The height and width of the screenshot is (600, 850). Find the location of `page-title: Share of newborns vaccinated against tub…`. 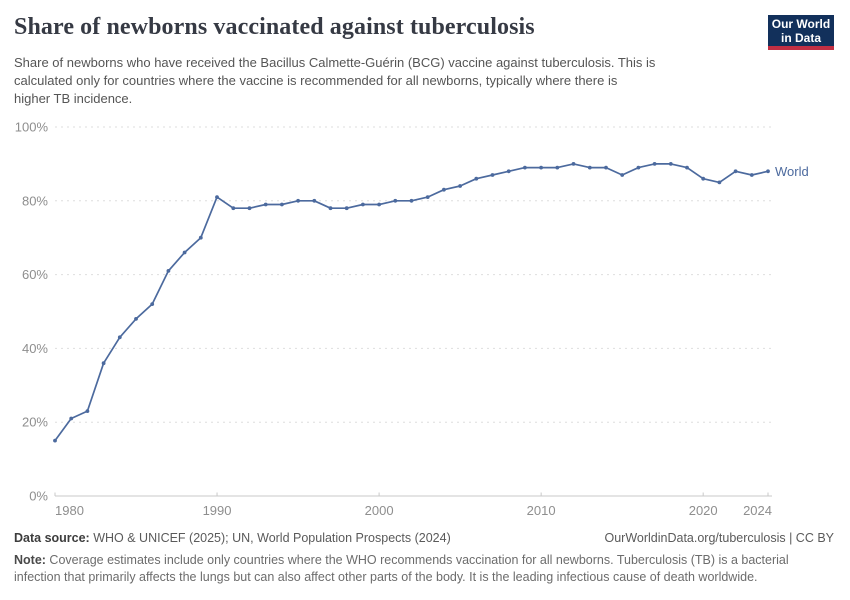

page-title: Share of newborns vaccinated against tub… is located at coordinates (274, 27).